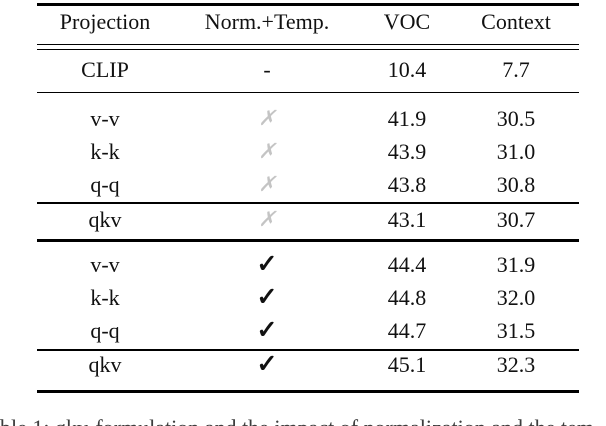  What do you see at coordinates (407, 21) in the screenshot?
I see `col-header-voc: VOC` at bounding box center [407, 21].